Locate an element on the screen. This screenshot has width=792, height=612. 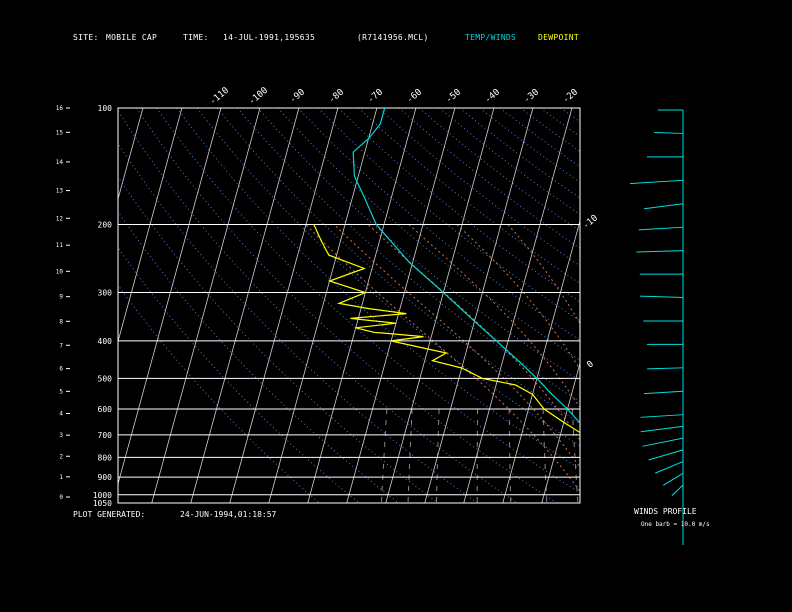
pressure-label: 1050 is located at coordinates (102, 503).